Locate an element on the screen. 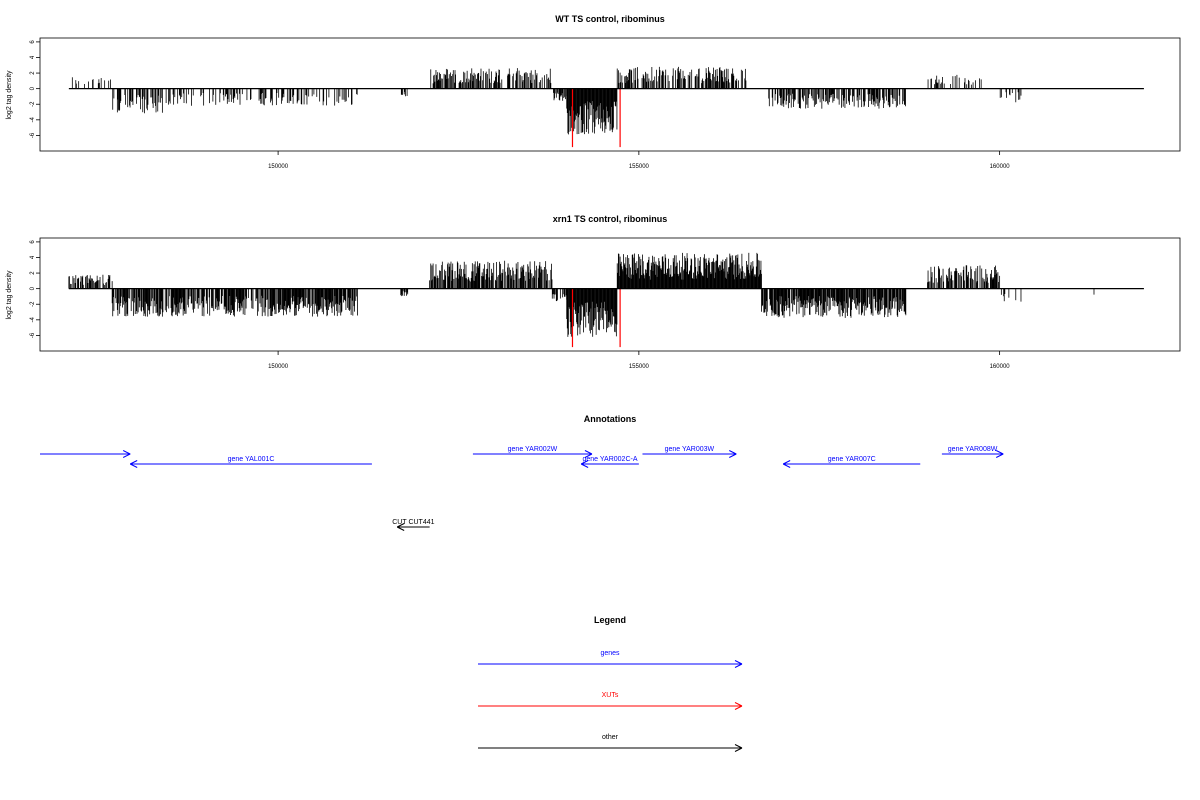  annotation-label: gene YAR002C-A is located at coordinates (610, 459).